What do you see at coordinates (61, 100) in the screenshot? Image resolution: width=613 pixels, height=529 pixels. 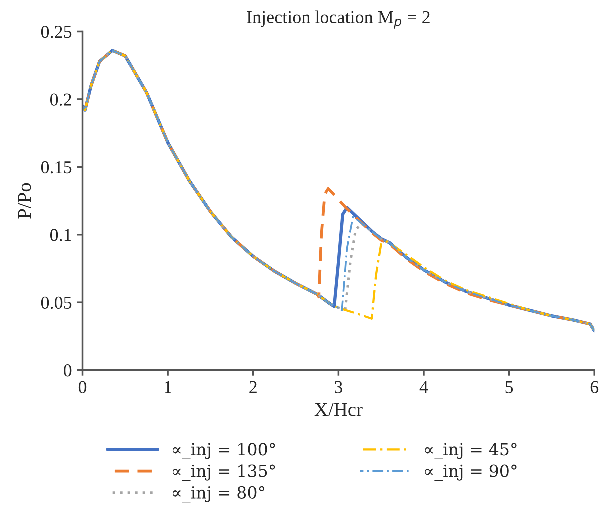 I see `y-tick-label: 0.2` at bounding box center [61, 100].